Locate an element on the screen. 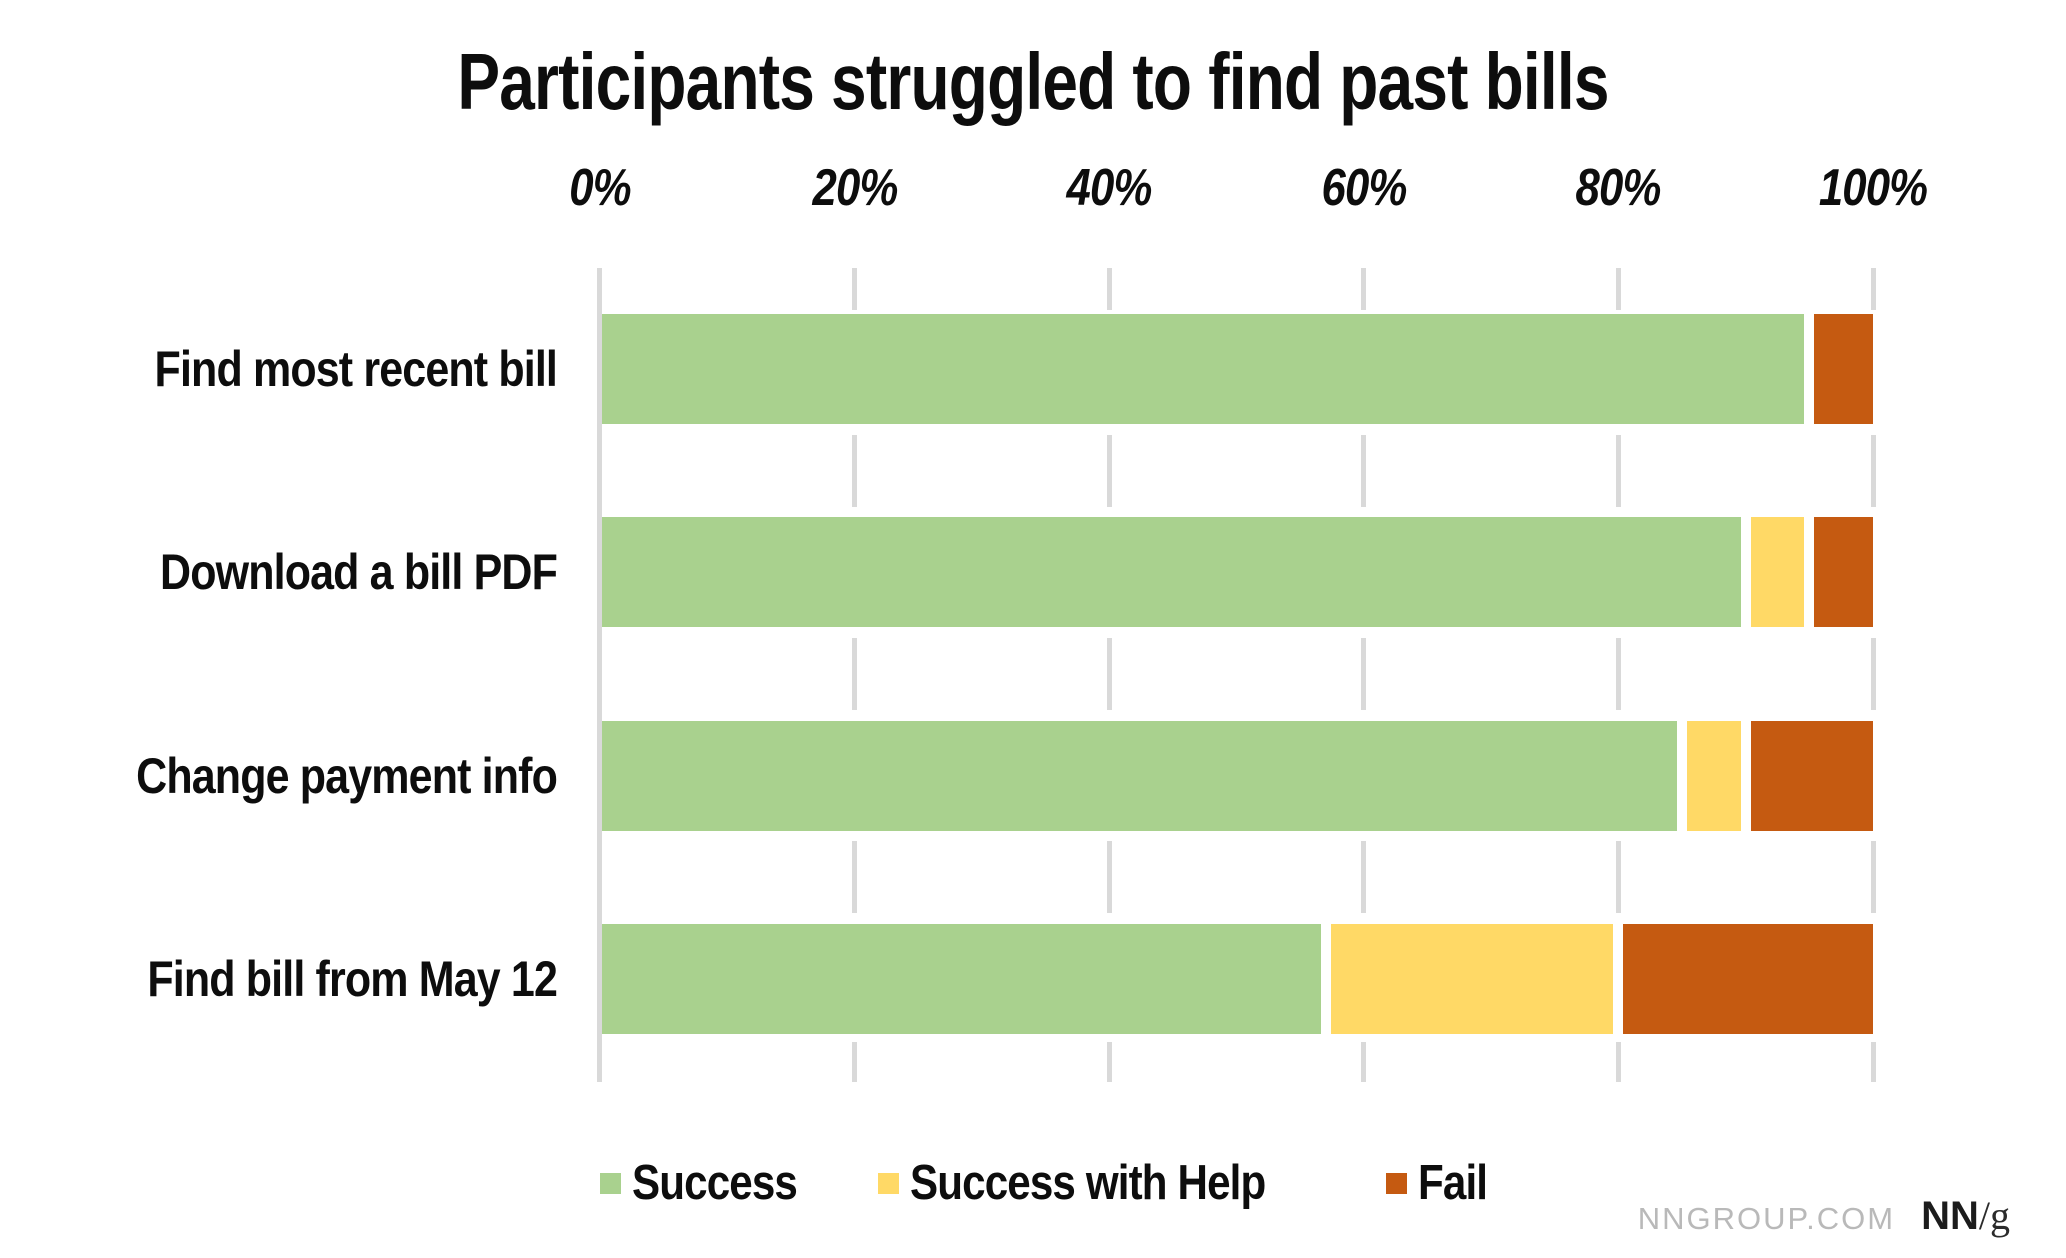 Image resolution: width=2066 pixels, height=1258 pixels. x-axis-tick-label: 0% is located at coordinates (600, 188).